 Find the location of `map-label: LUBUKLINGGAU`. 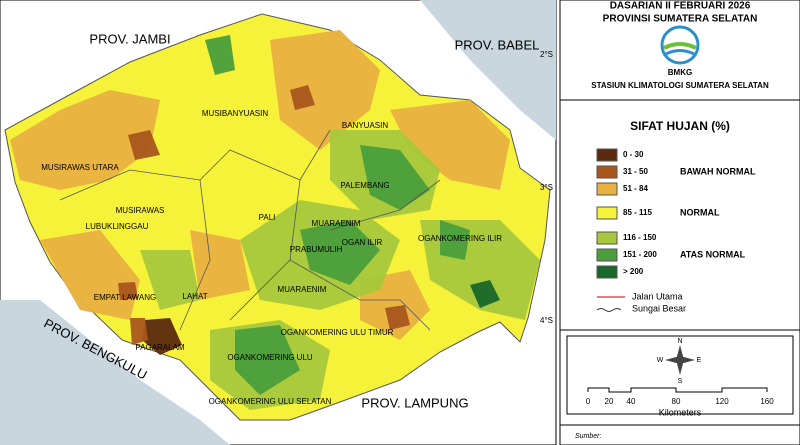

map-label: LUBUKLINGGAU is located at coordinates (117, 226).